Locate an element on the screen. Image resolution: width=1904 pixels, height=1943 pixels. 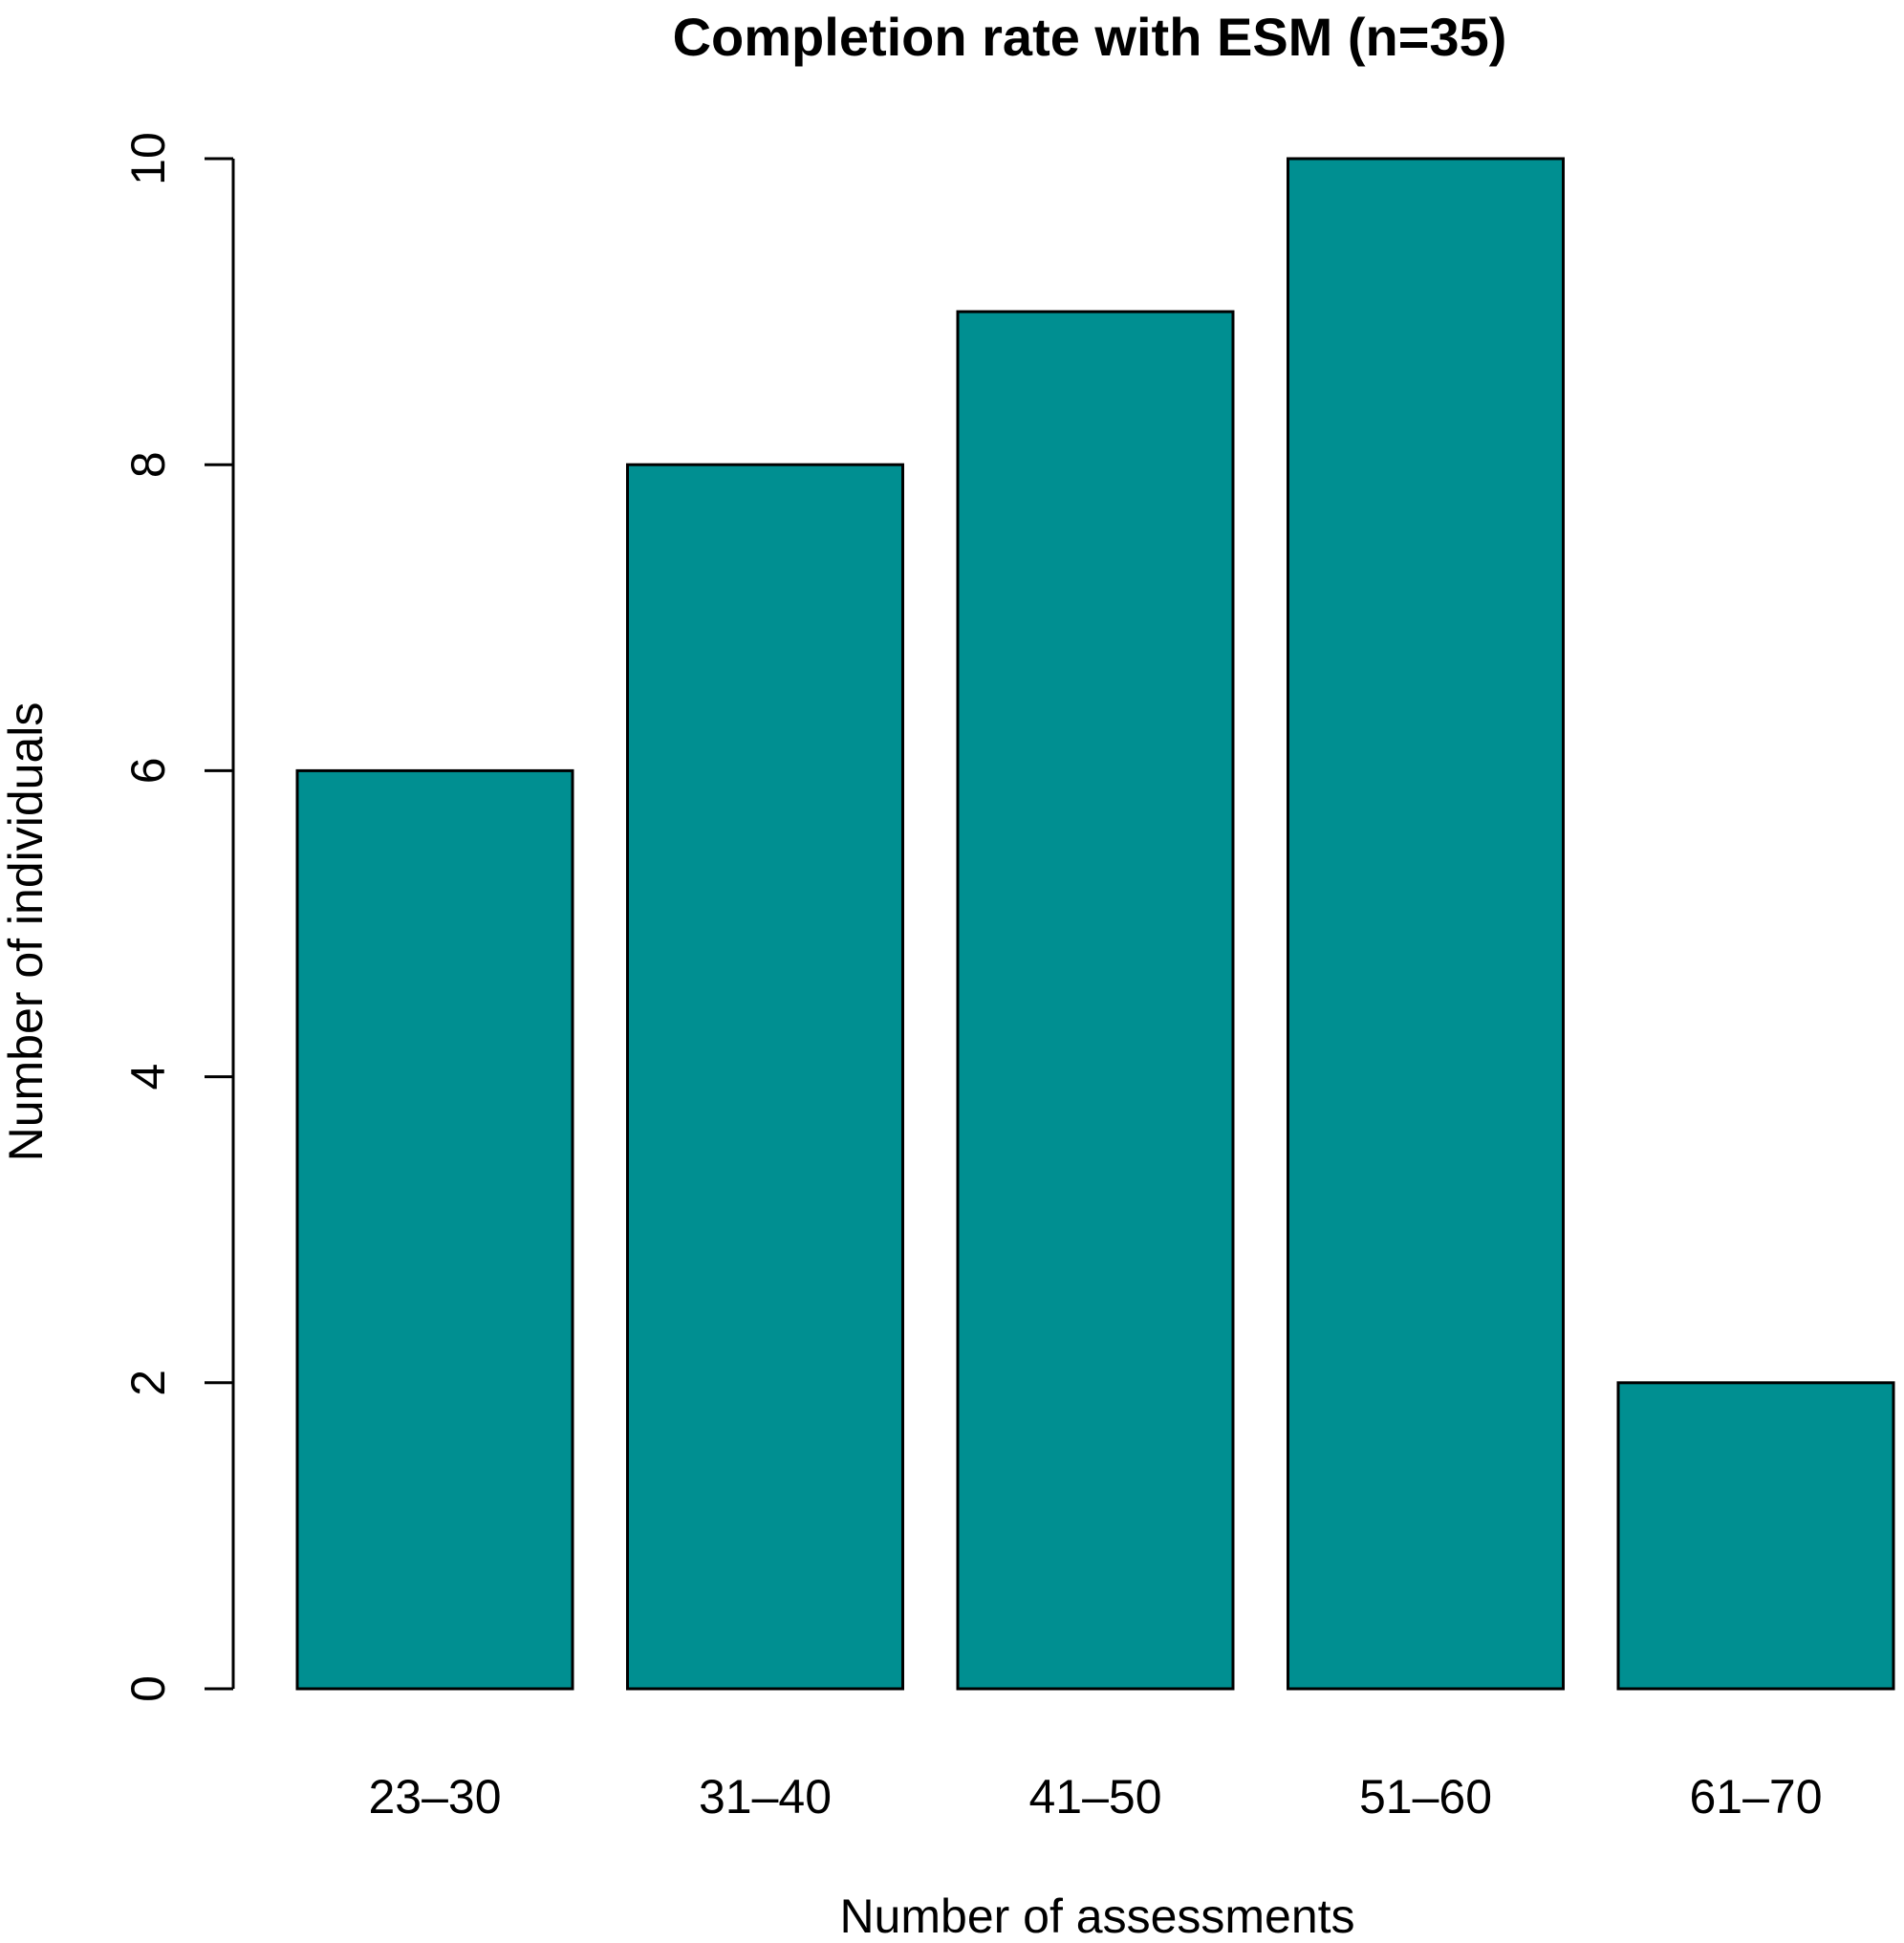
bar-51–60 is located at coordinates (1426, 924).